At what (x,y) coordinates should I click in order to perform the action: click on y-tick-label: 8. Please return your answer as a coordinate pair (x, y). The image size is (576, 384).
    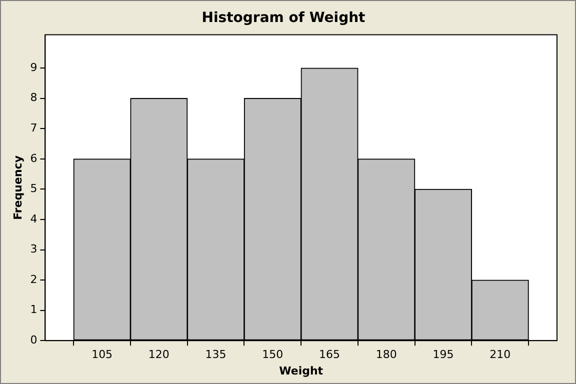
    Looking at the image, I should click on (34, 97).